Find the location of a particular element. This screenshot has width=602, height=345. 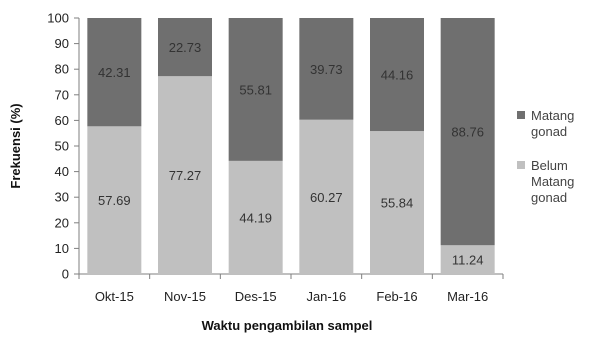

data-label: 55.84 is located at coordinates (397, 203).